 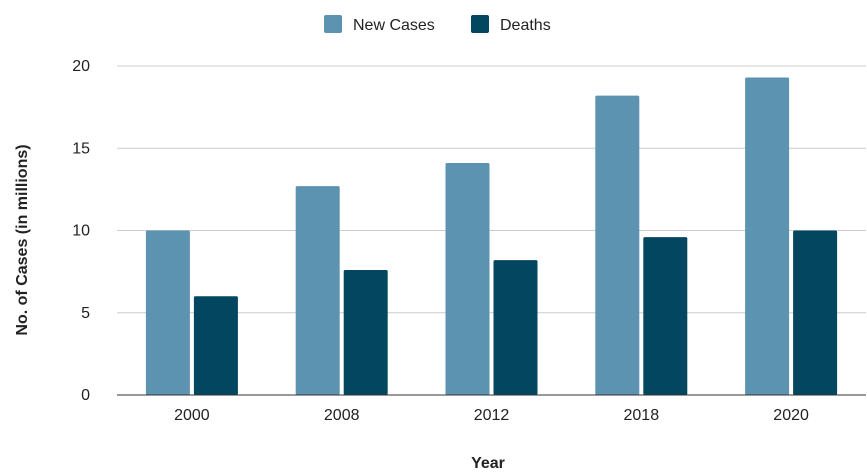 I want to click on x-axis-title: Year, so click(x=488, y=463).